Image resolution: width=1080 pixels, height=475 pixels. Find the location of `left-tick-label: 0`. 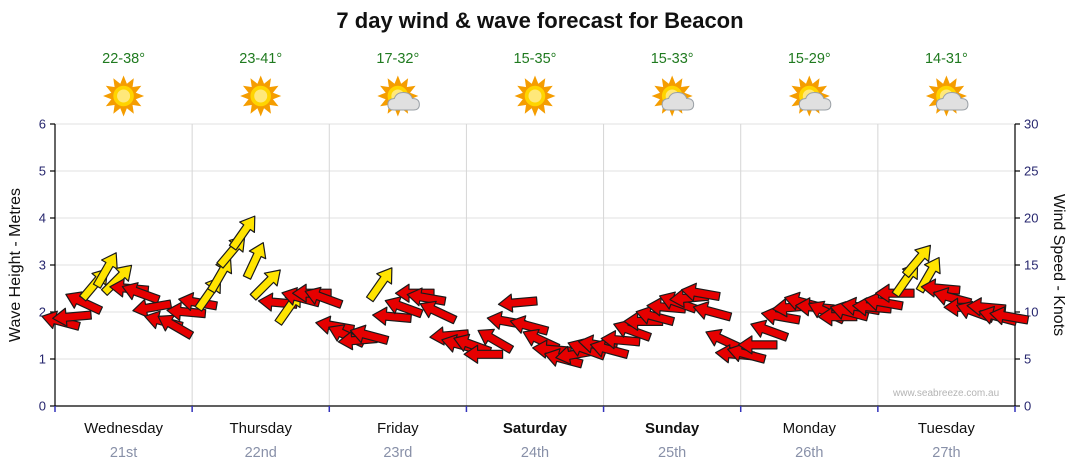

left-tick-label: 0 is located at coordinates (42, 406).